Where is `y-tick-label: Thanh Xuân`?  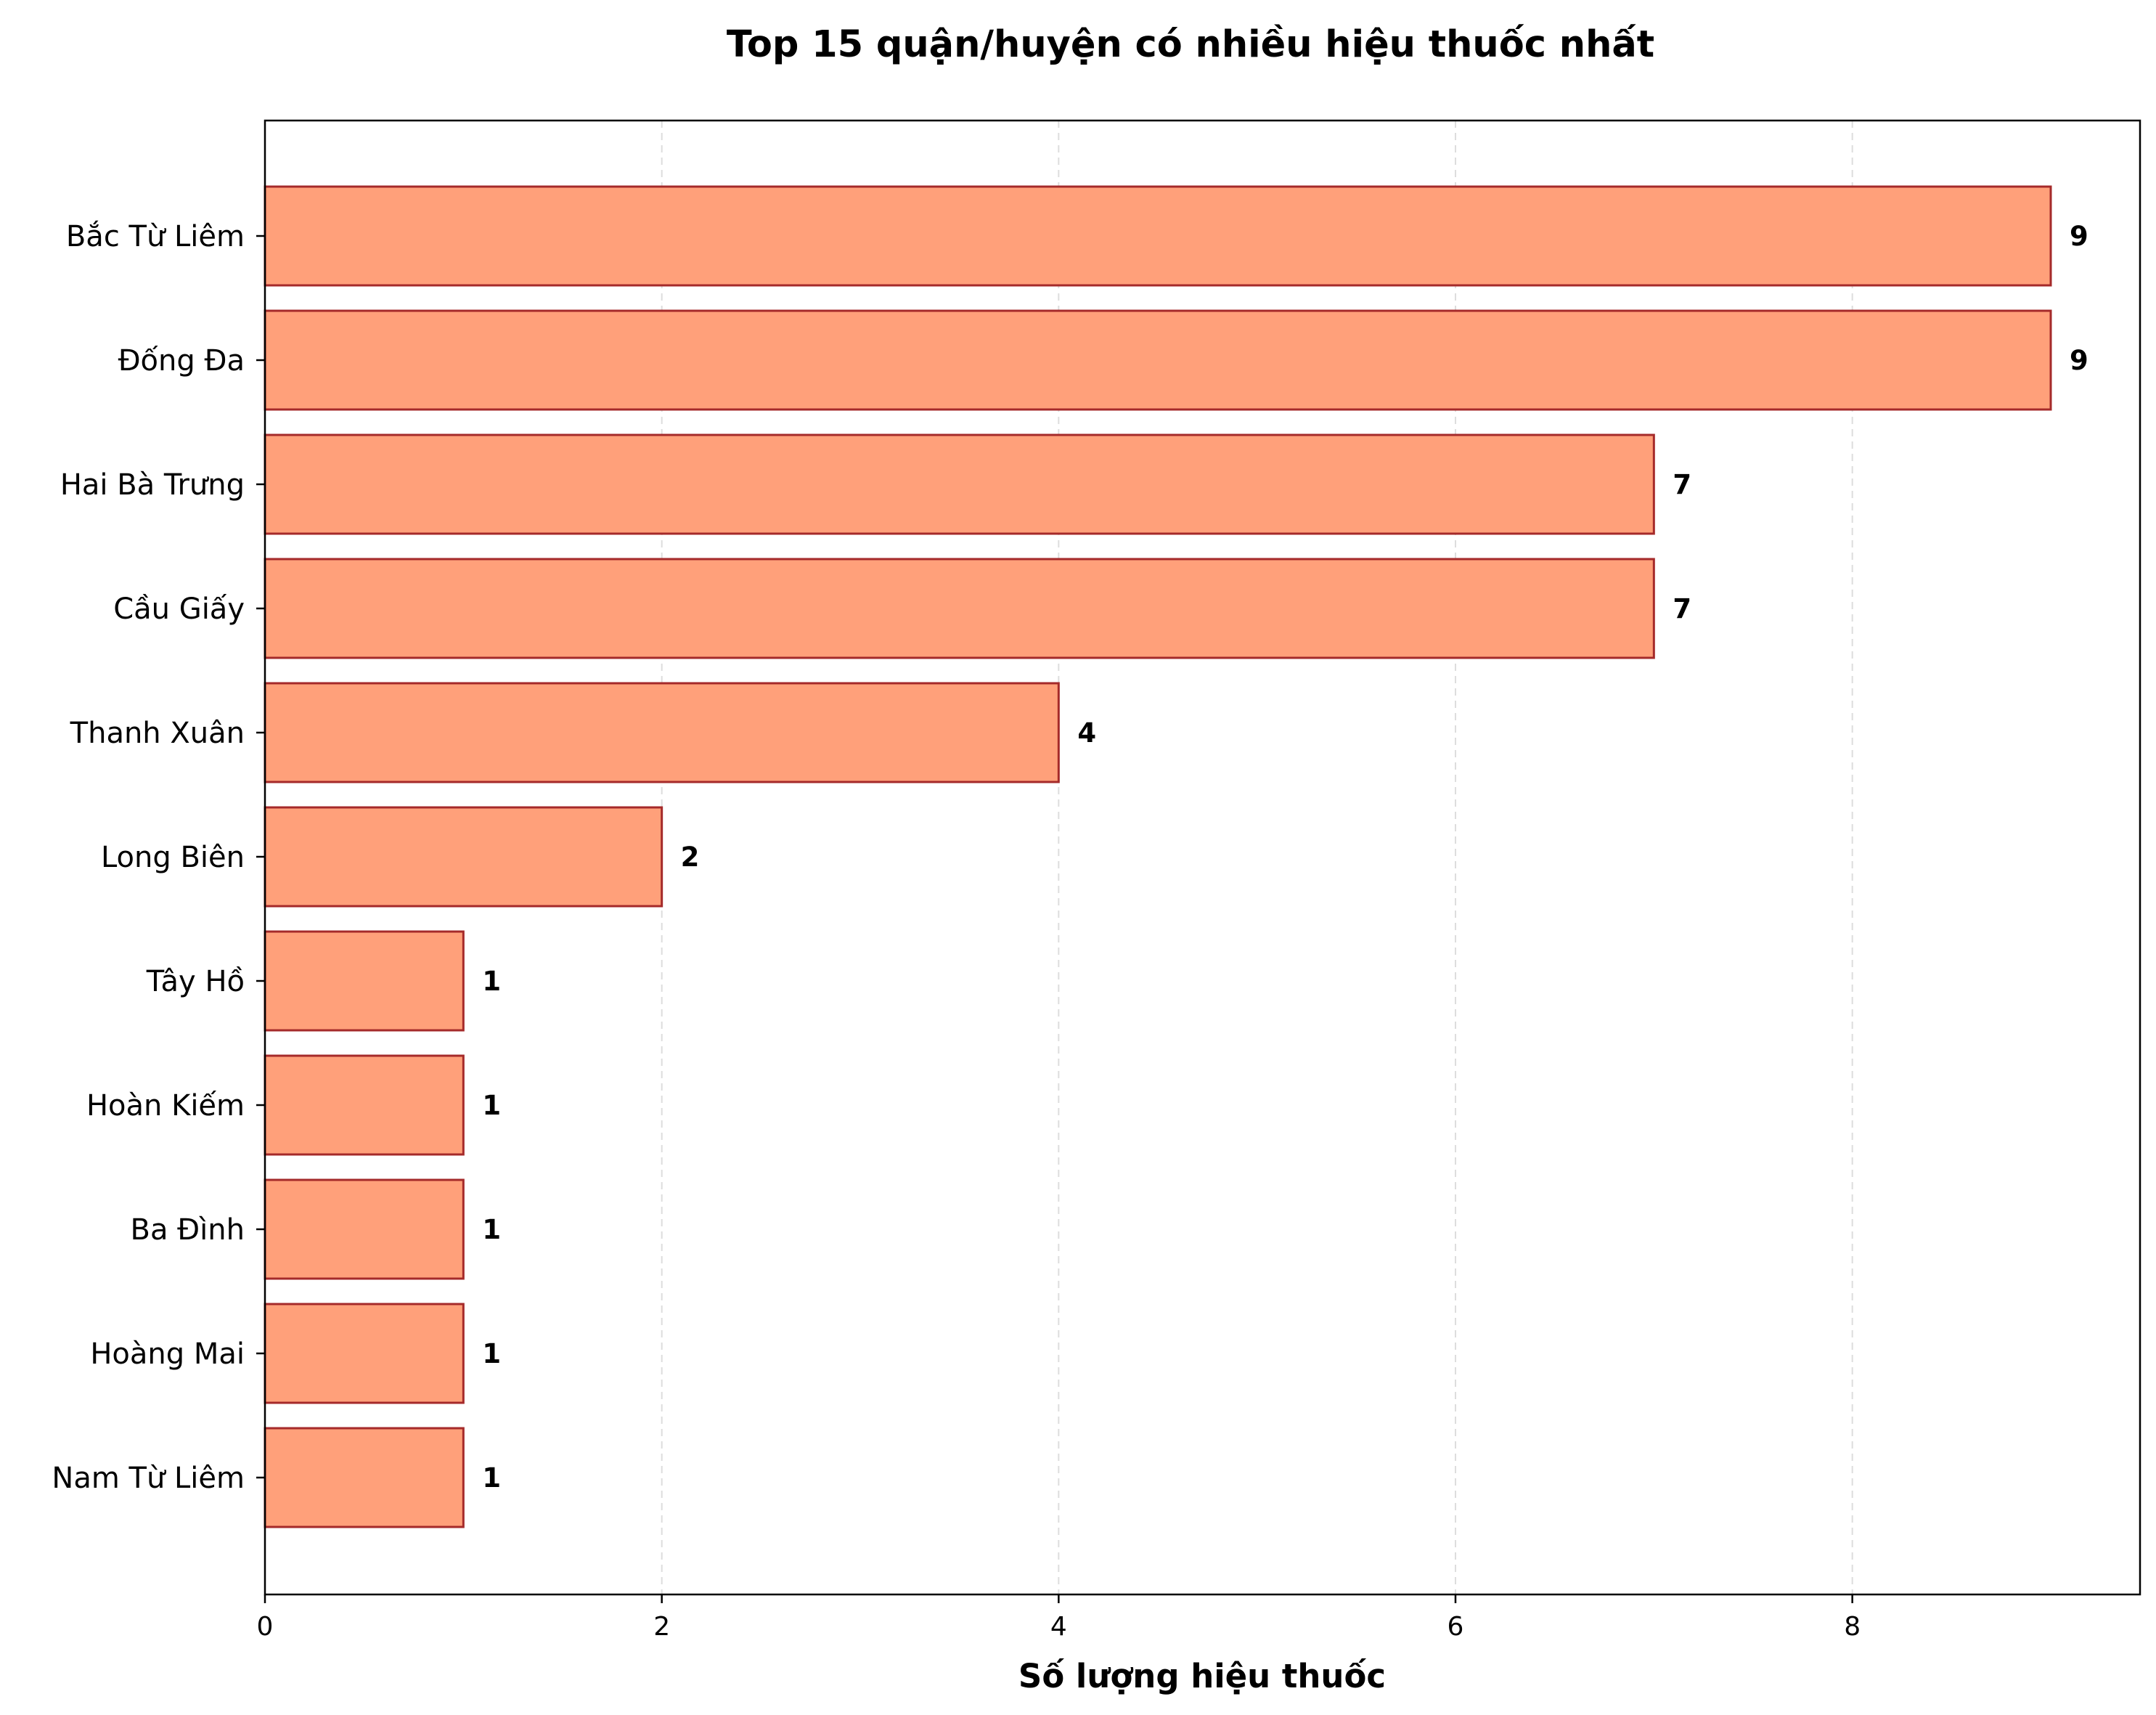 y-tick-label: Thanh Xuân is located at coordinates (158, 733).